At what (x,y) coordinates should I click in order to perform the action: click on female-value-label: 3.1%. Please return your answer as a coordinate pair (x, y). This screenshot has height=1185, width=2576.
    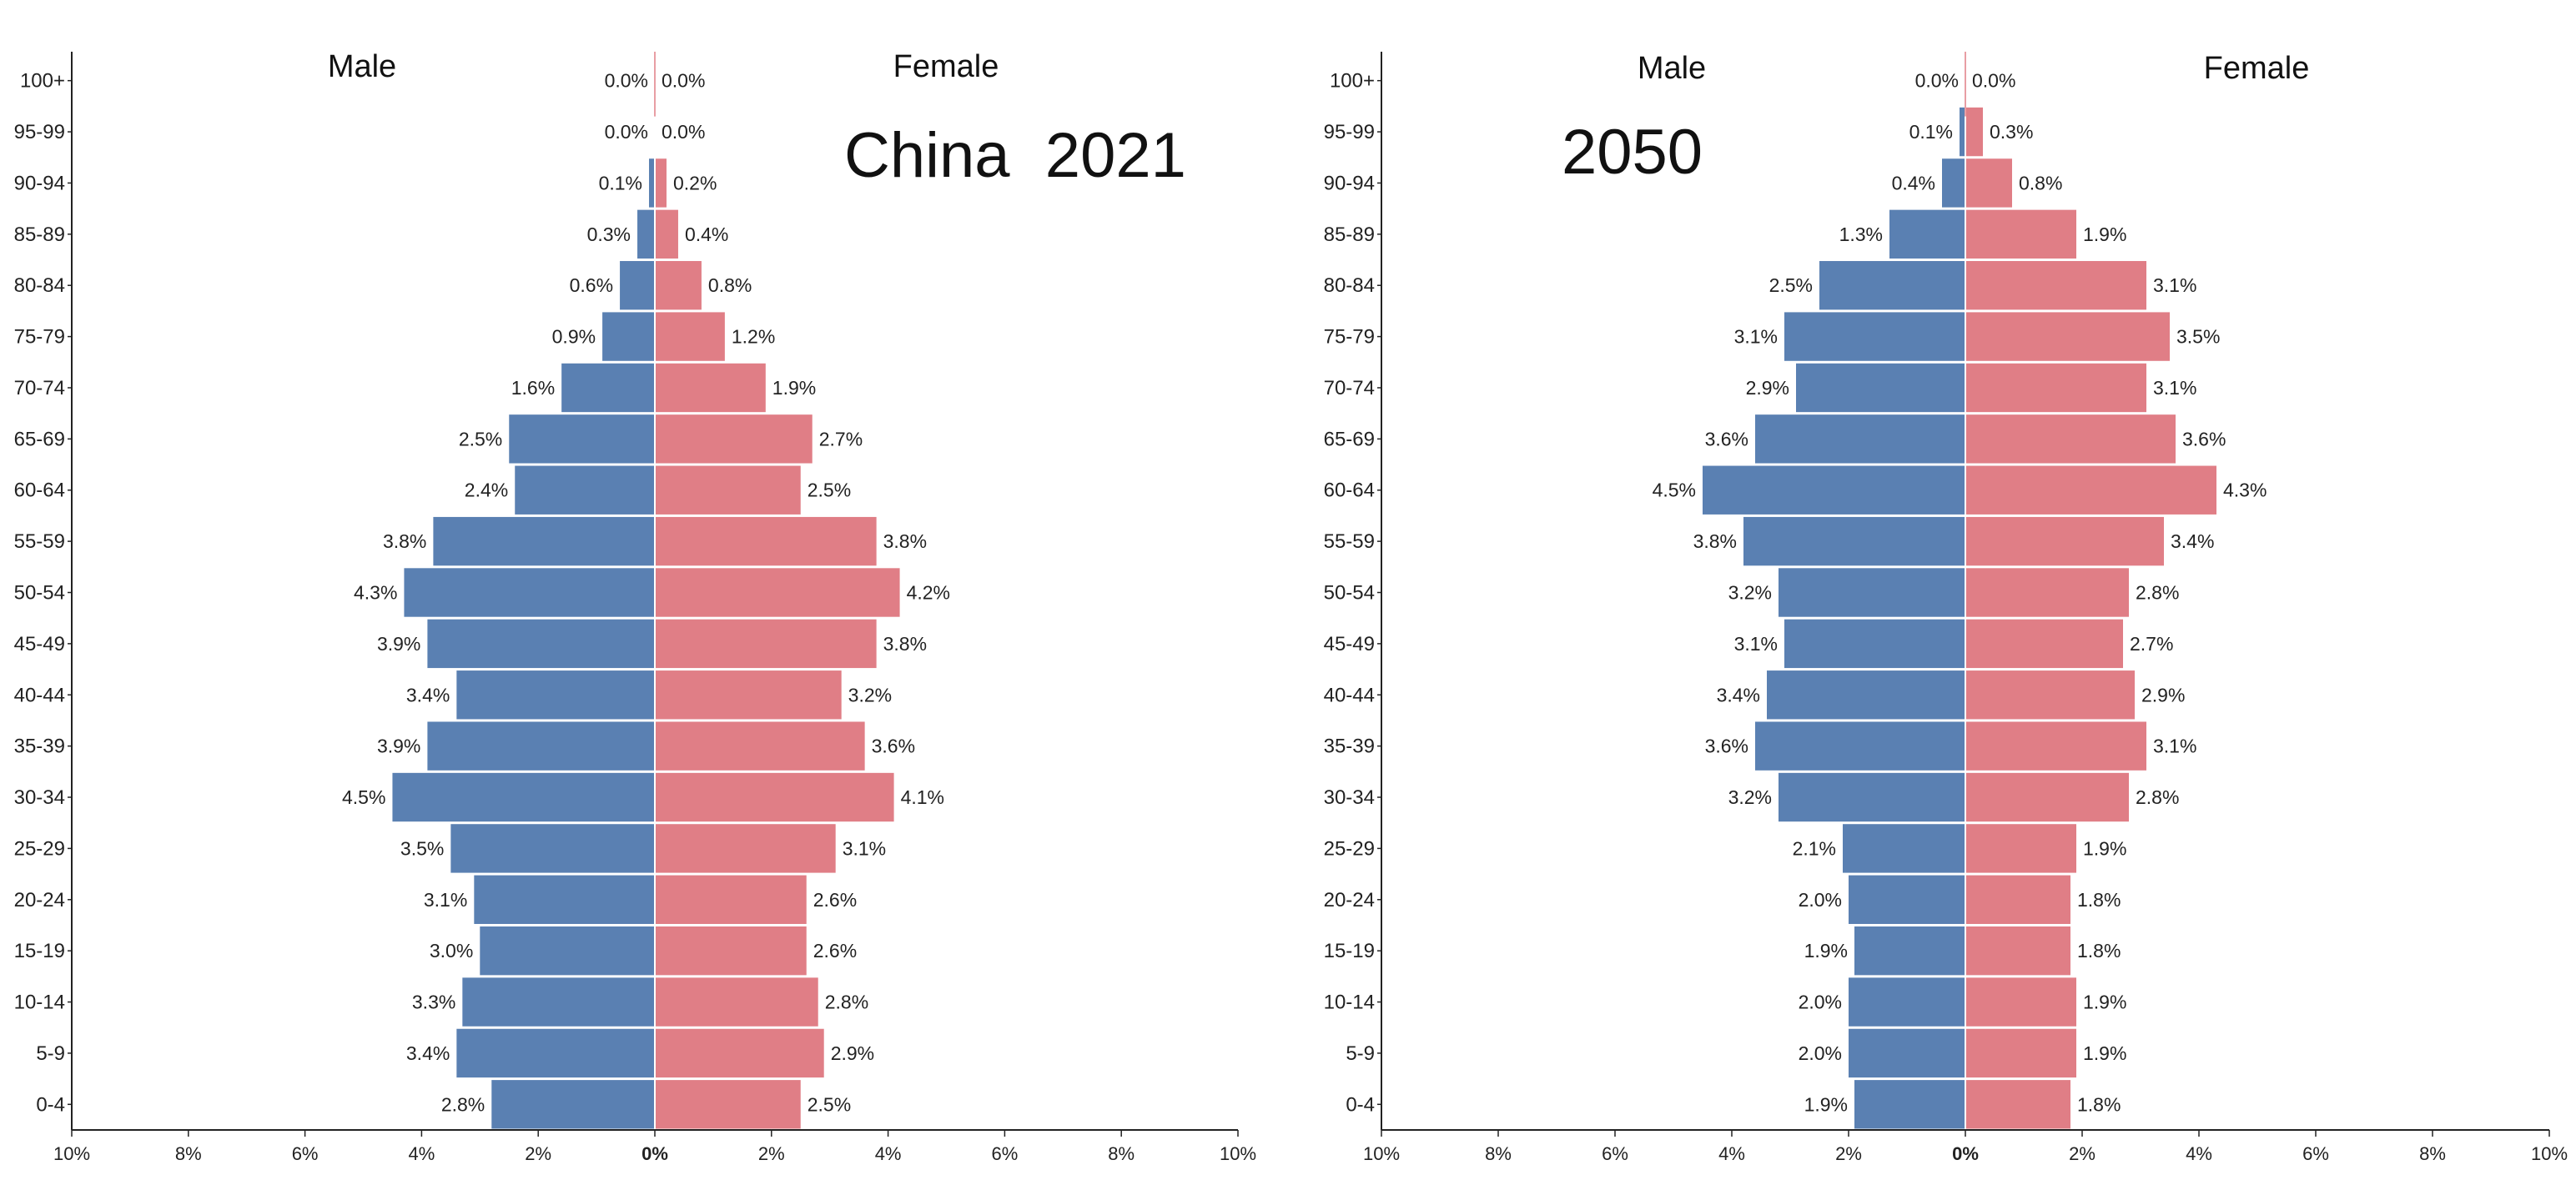
    Looking at the image, I should click on (2174, 747).